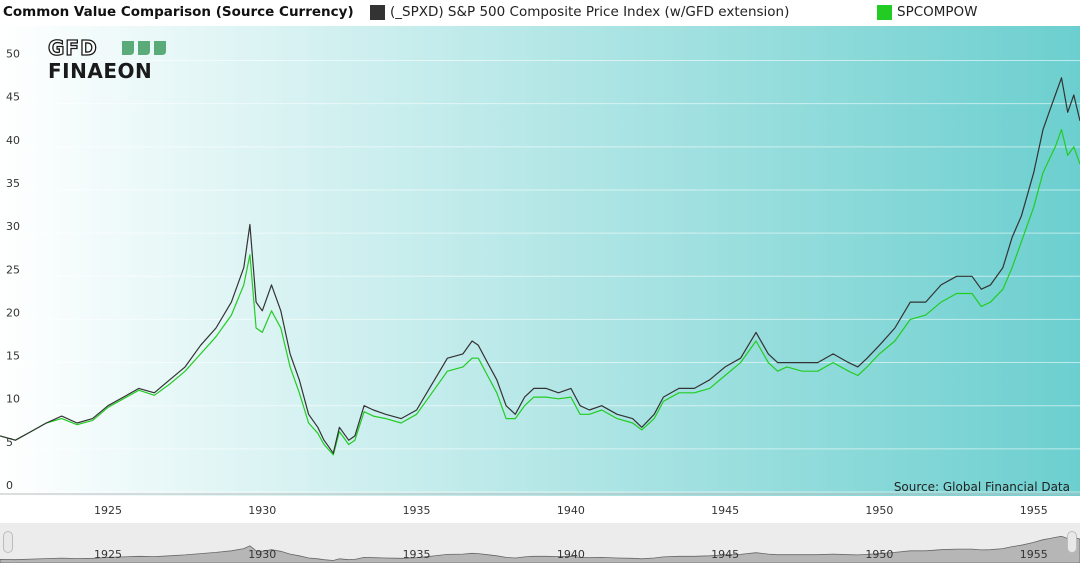 The height and width of the screenshot is (567, 1080). Describe the element at coordinates (8, 542) in the screenshot. I see `navigator-left-handle` at that location.